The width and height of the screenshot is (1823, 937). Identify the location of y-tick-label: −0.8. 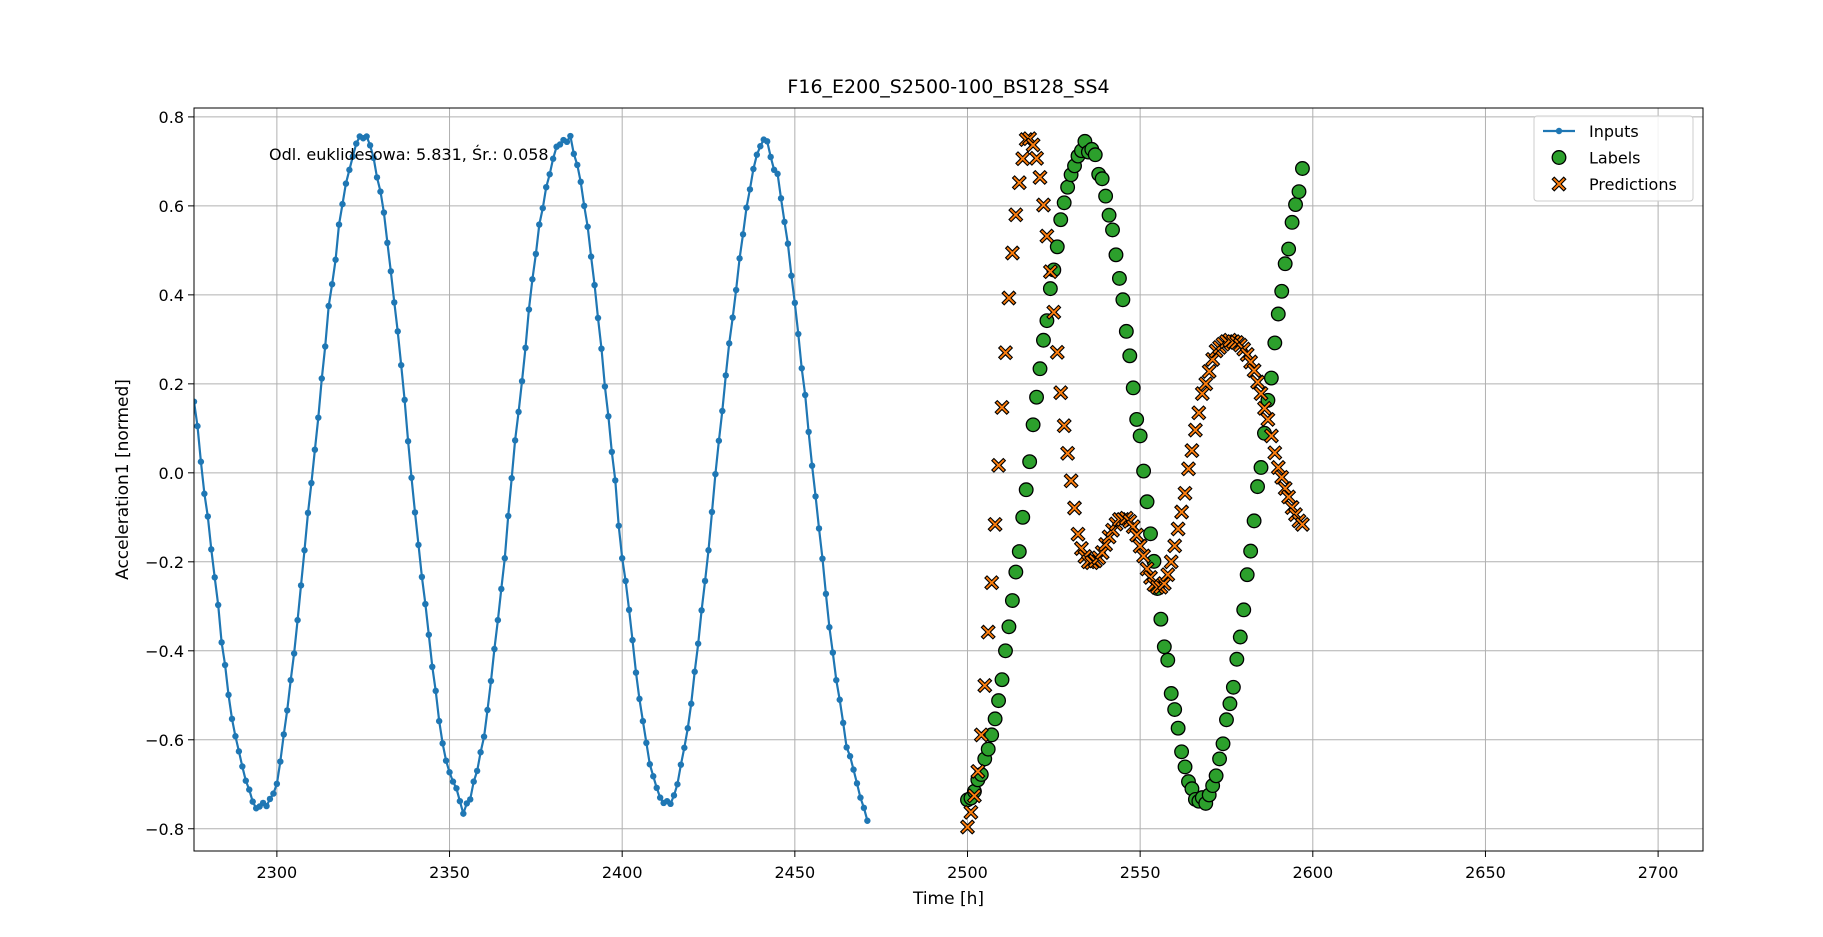
(164, 829).